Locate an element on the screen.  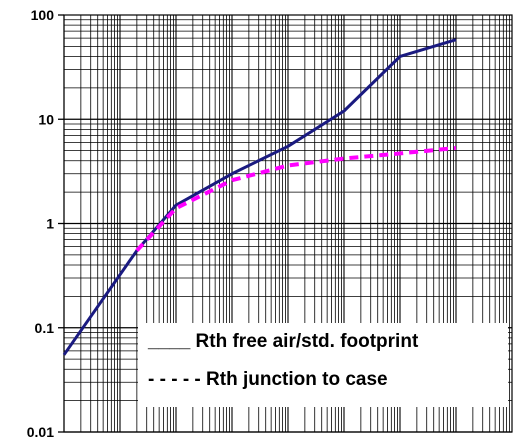
y-axis: 100 10 1 0.1 0.01 is located at coordinates (45, 222).